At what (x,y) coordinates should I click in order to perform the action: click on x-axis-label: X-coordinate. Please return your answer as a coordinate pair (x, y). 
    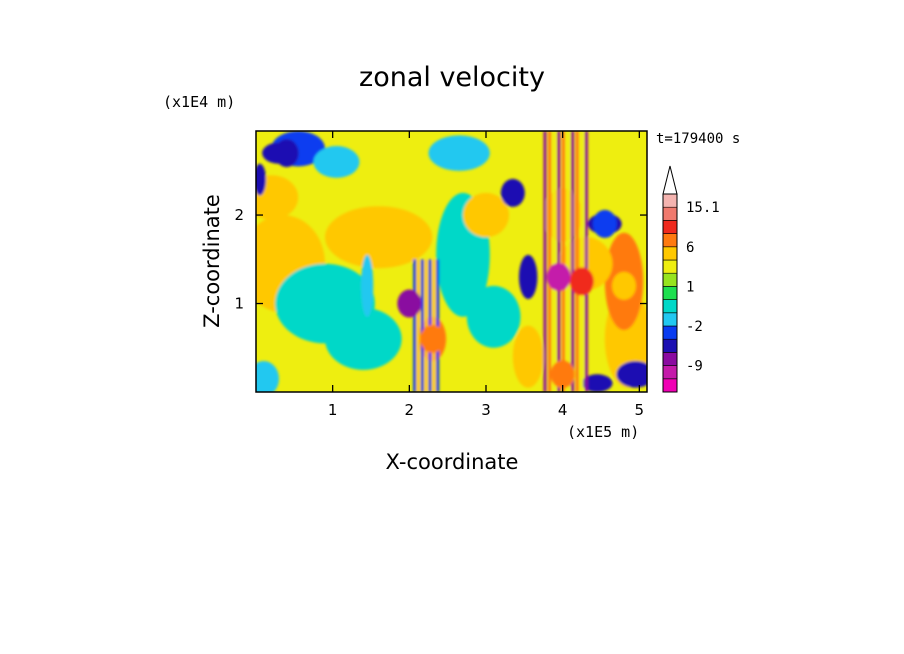
    Looking at the image, I should click on (452, 462).